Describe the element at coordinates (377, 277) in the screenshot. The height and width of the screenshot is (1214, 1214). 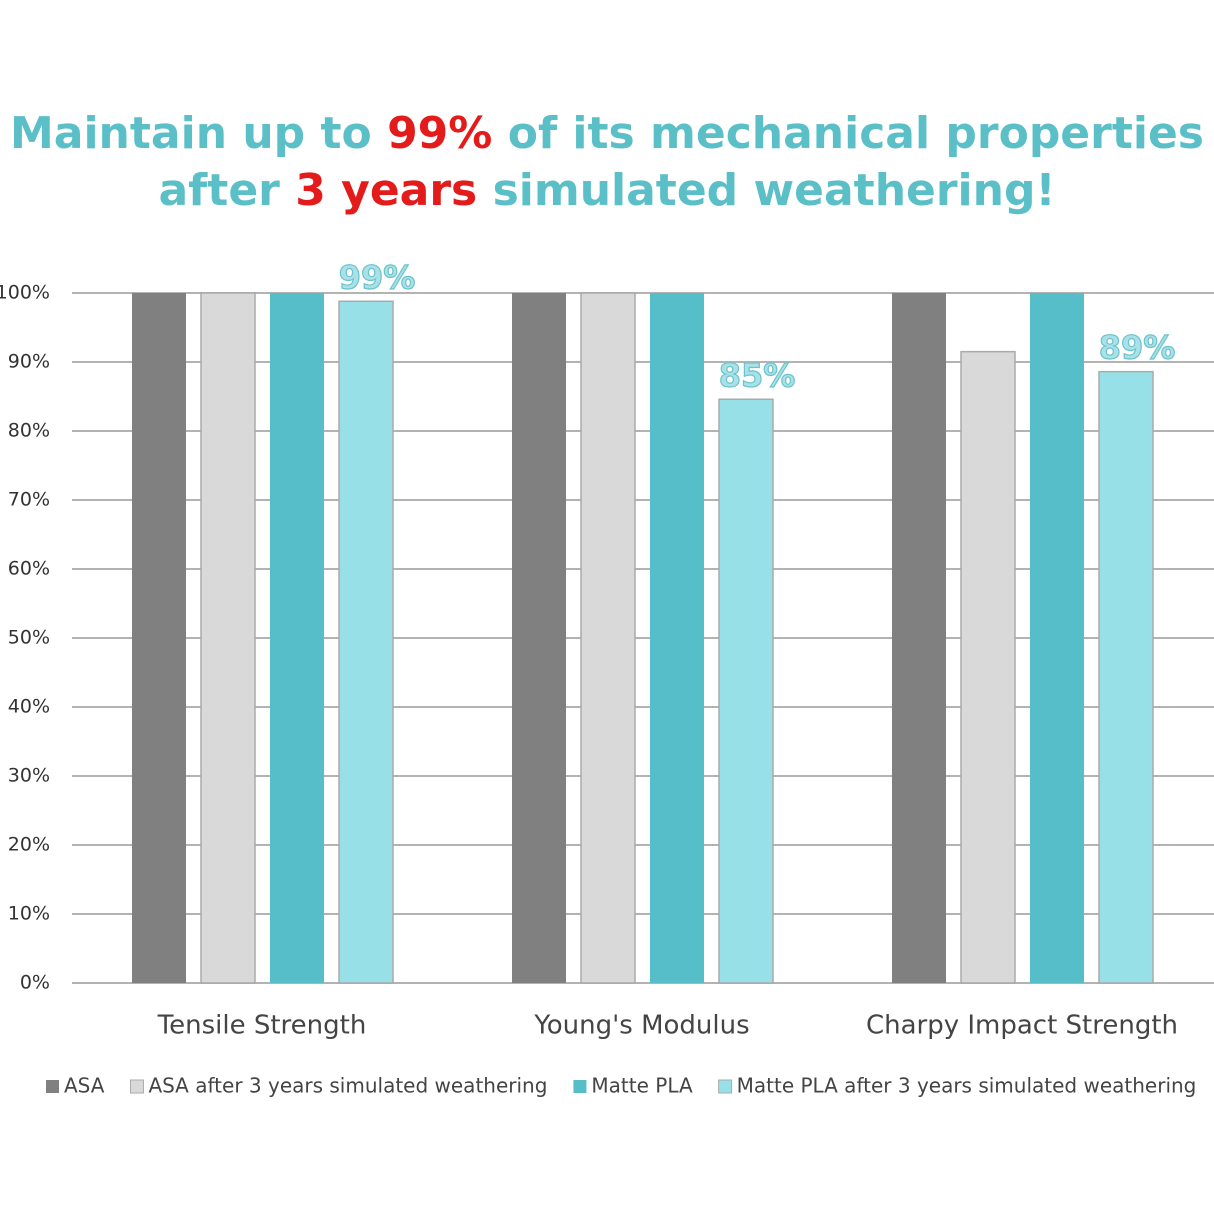
I see `value-label: 99%` at that location.